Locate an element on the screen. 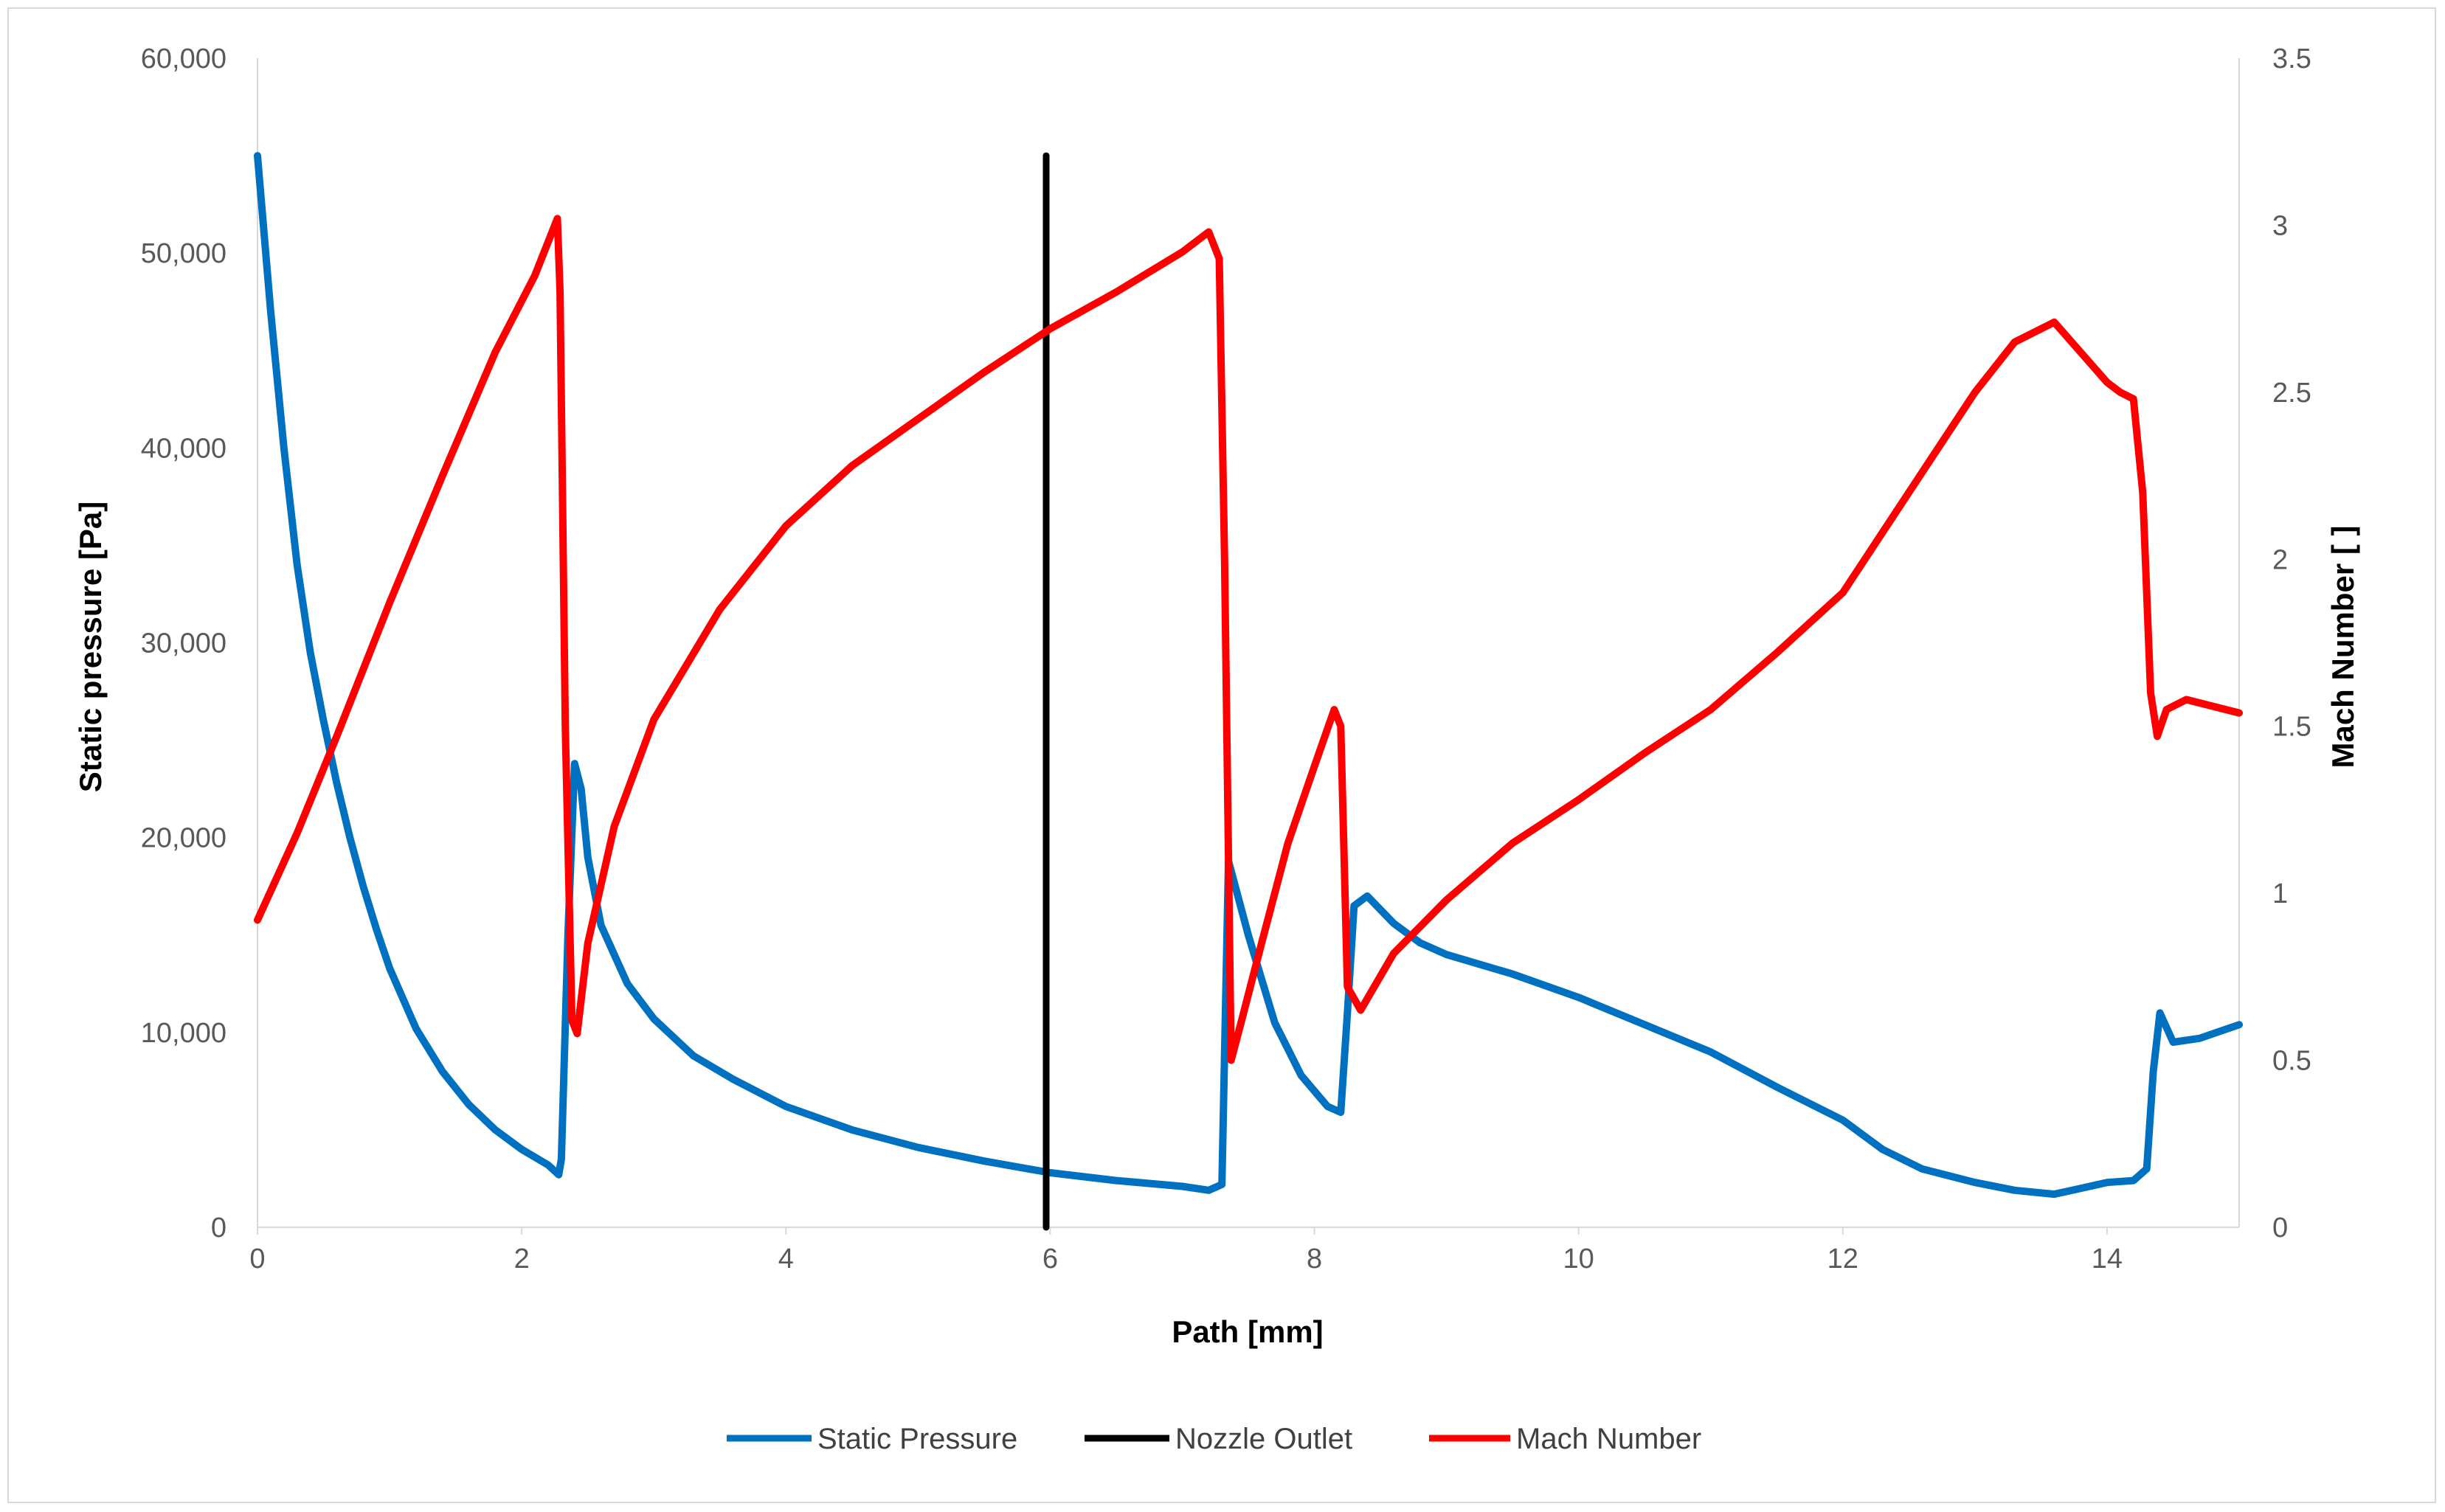  legend-label-nozzle-outlet: Nozzle Outlet is located at coordinates (1263, 1439).